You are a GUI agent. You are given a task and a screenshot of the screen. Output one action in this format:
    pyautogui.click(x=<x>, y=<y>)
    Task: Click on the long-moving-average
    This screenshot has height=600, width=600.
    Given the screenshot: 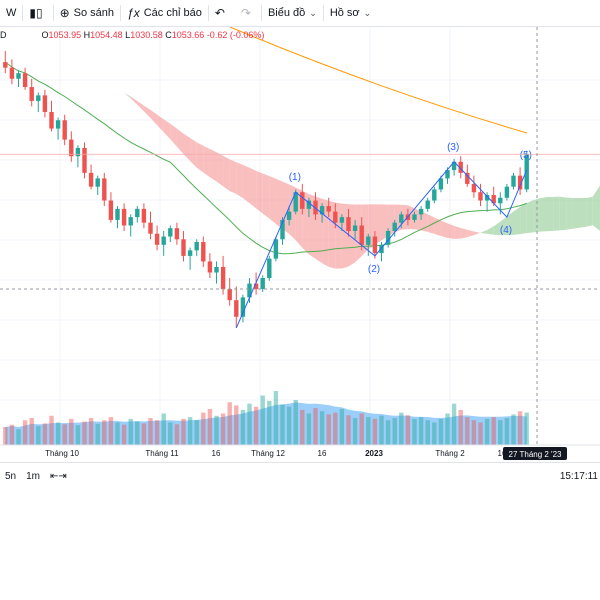 What is the action you would take?
    pyautogui.click(x=378, y=80)
    